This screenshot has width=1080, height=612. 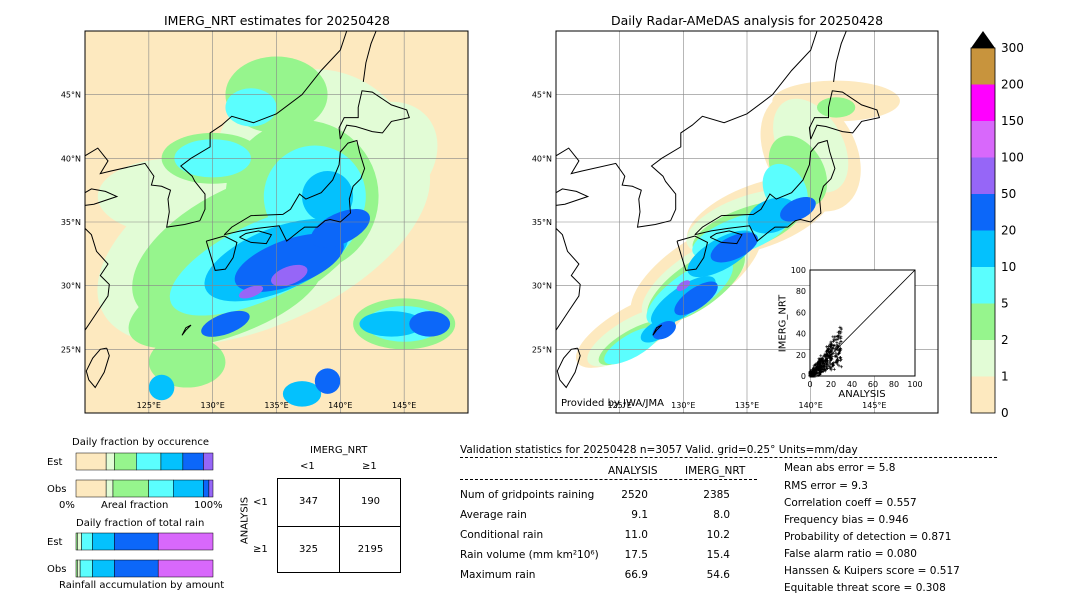 I want to click on occurrence-title: Daily fraction by occurence, so click(x=141, y=442).